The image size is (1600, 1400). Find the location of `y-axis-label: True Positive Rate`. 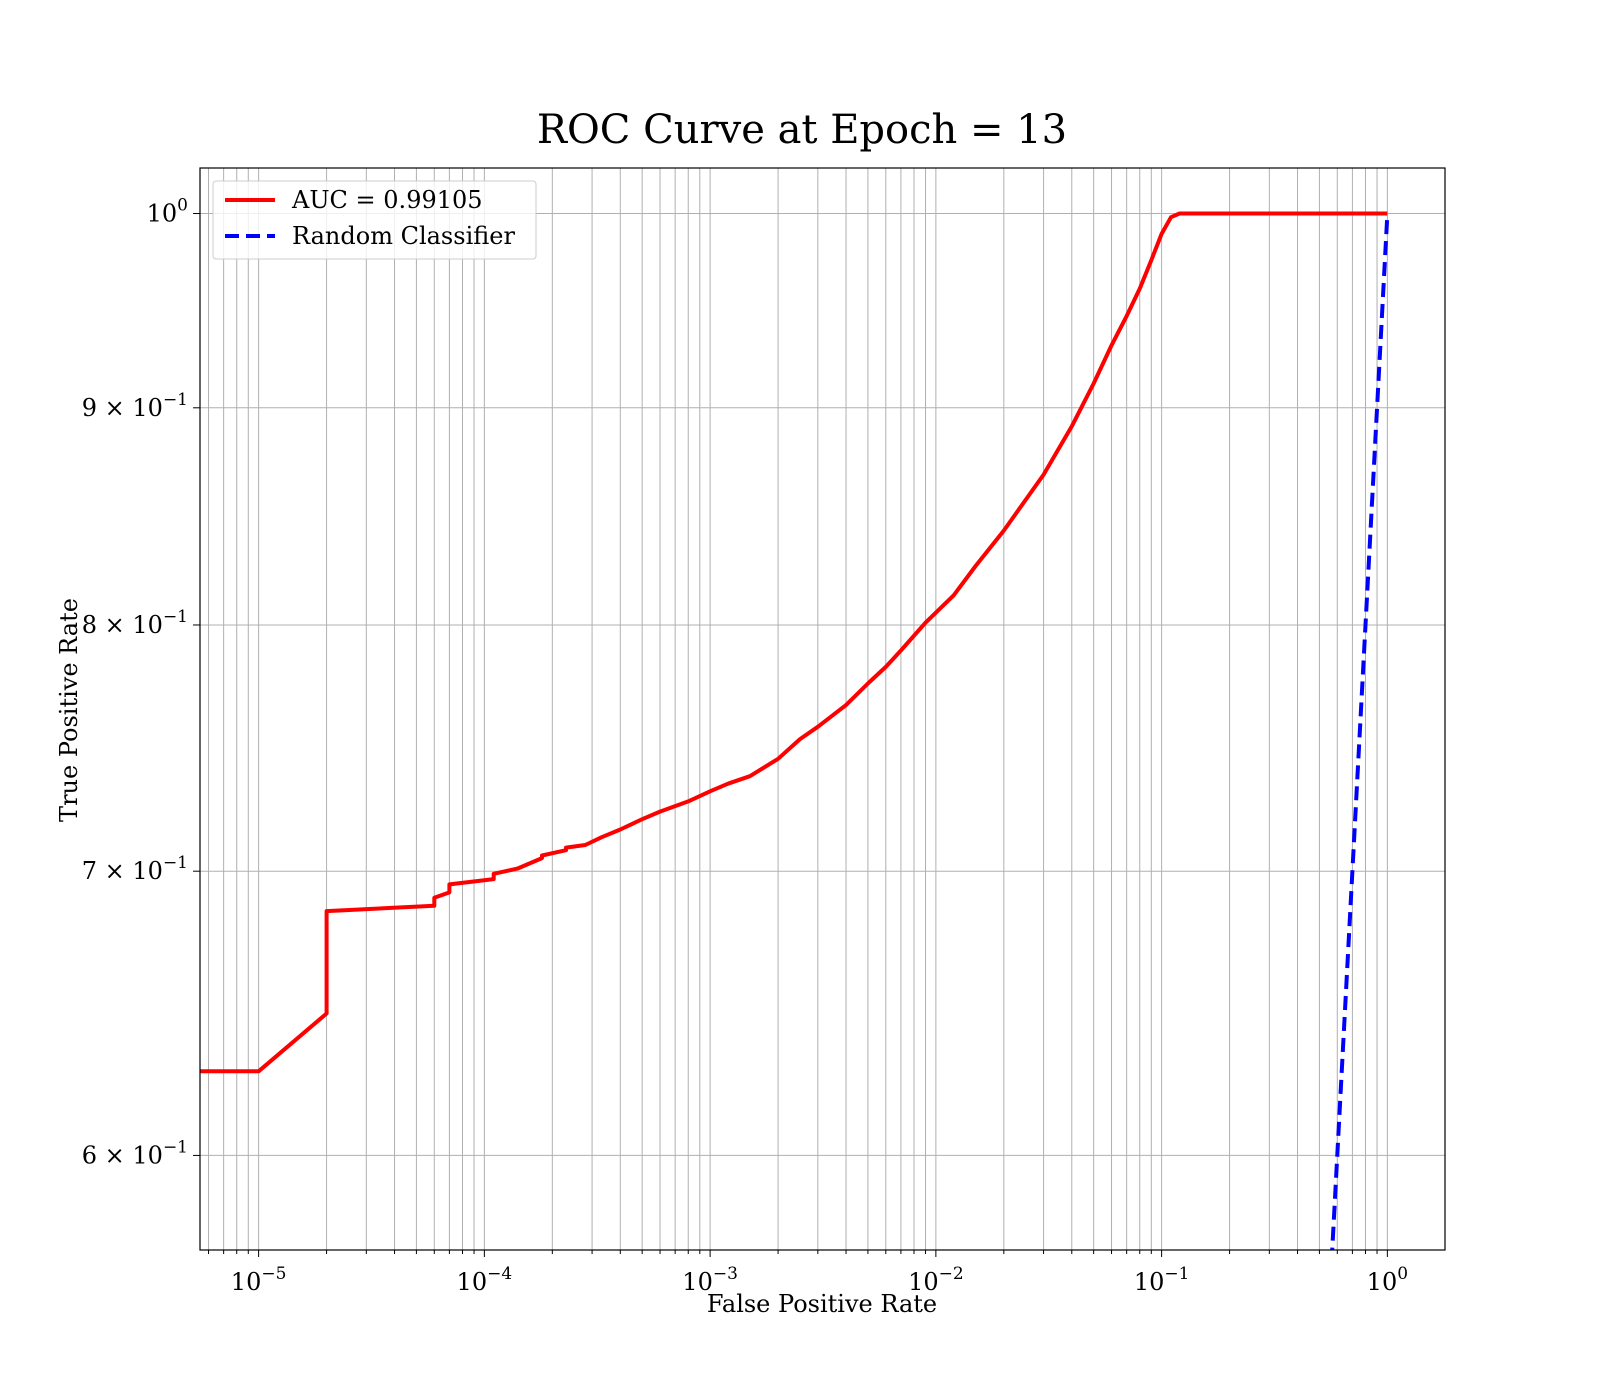

y-axis-label: True Positive Rate is located at coordinates (69, 710).